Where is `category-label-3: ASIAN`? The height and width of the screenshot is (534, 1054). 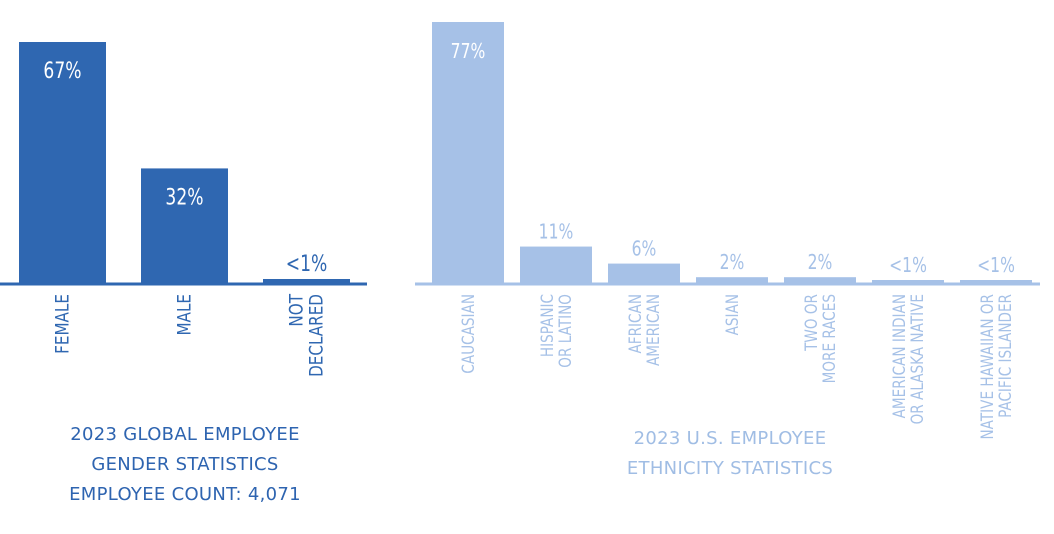 category-label-3: ASIAN is located at coordinates (733, 314).